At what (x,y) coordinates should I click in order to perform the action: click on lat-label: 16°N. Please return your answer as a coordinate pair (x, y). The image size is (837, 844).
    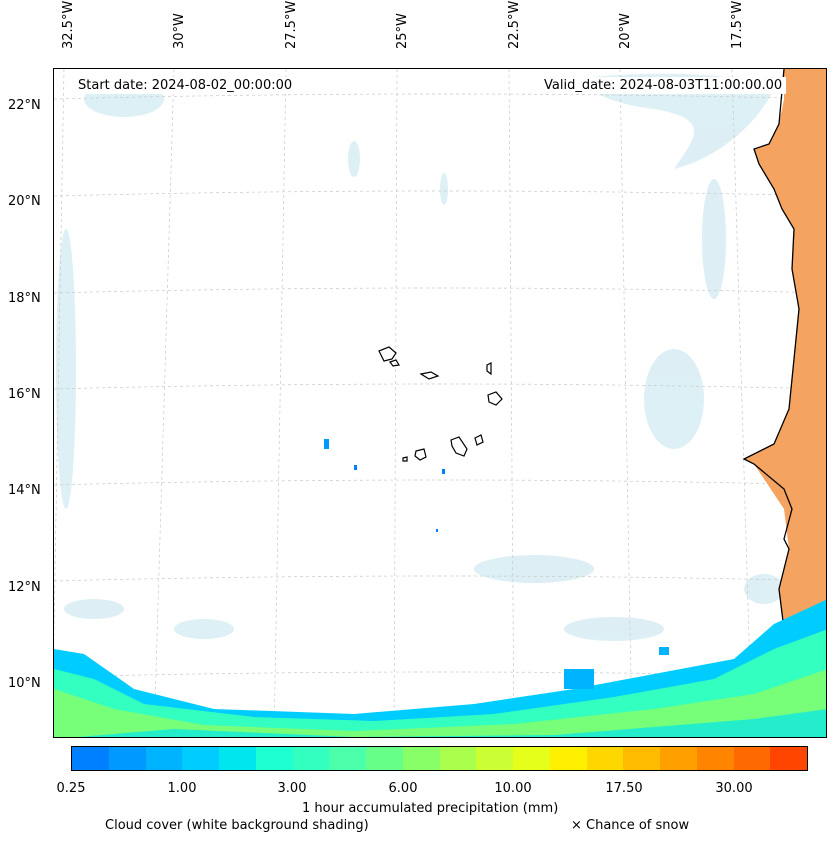
    Looking at the image, I should click on (24, 394).